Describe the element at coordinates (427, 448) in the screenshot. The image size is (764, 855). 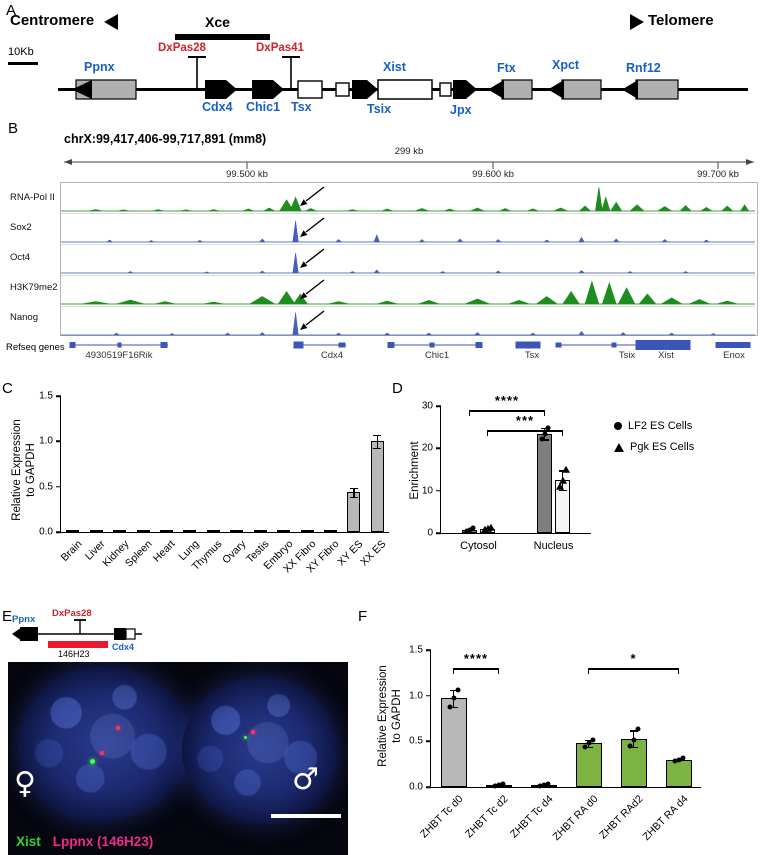
I see `y-tick-label: 20` at that location.